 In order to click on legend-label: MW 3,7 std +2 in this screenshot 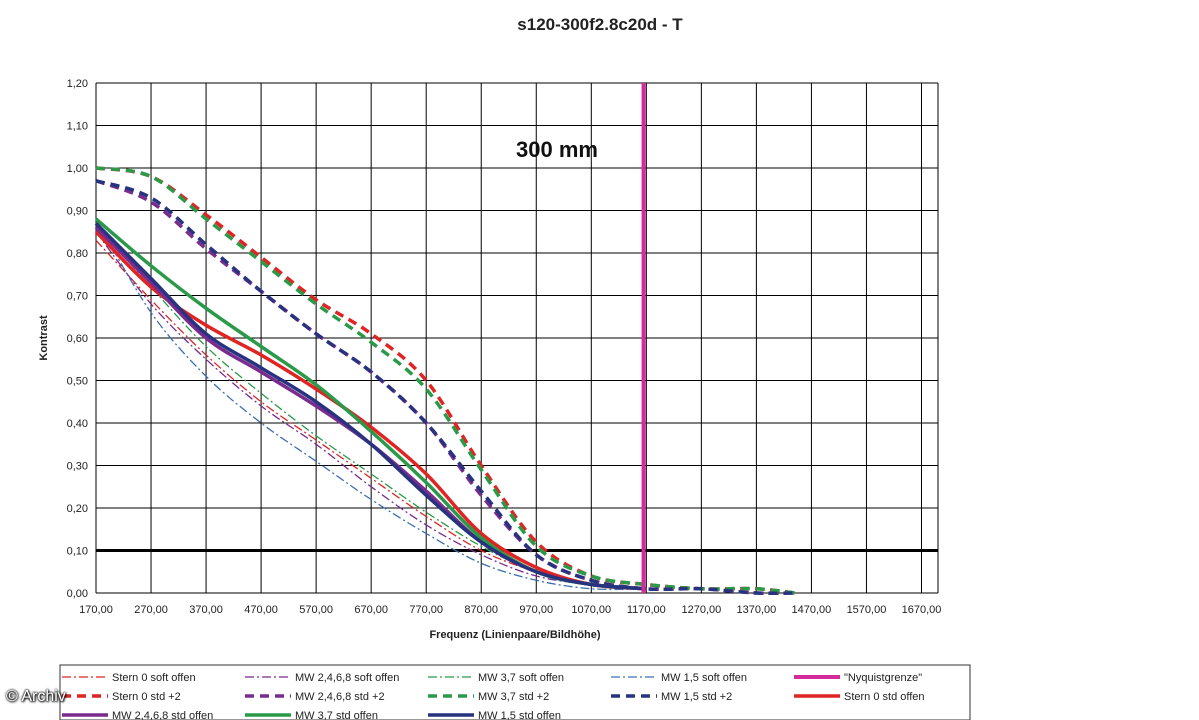, I will do `click(513, 697)`.